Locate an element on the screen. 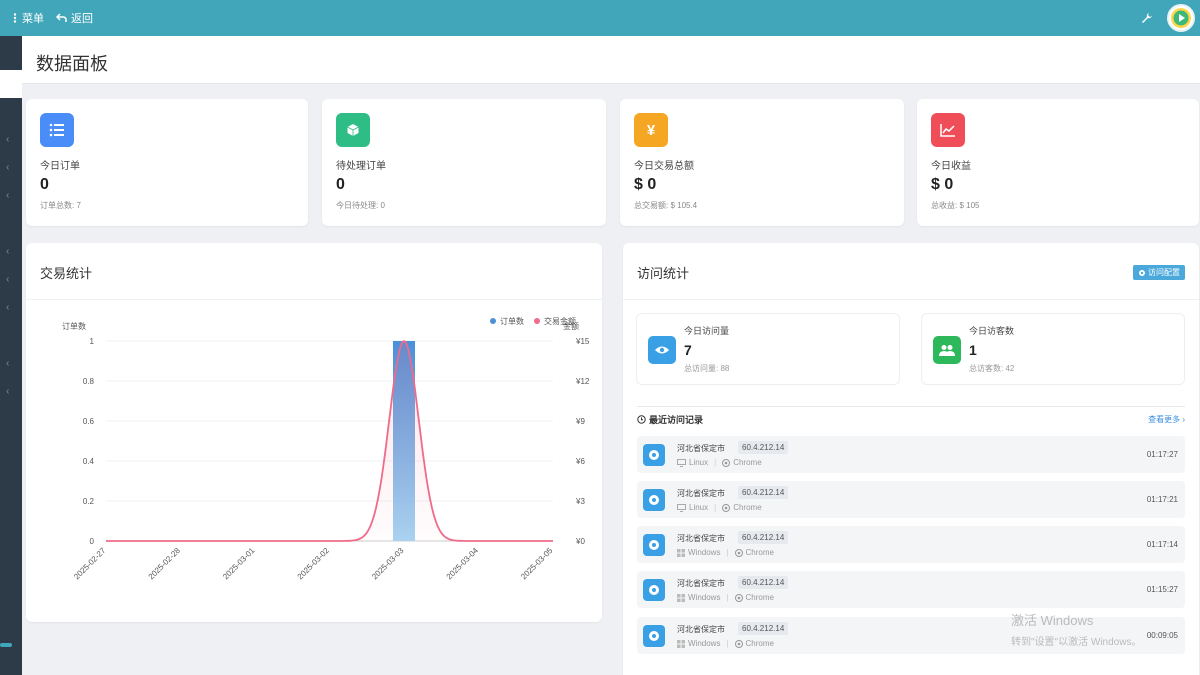 This screenshot has height=675, width=1200. y-right-tick-label: ¥12 is located at coordinates (582, 381).